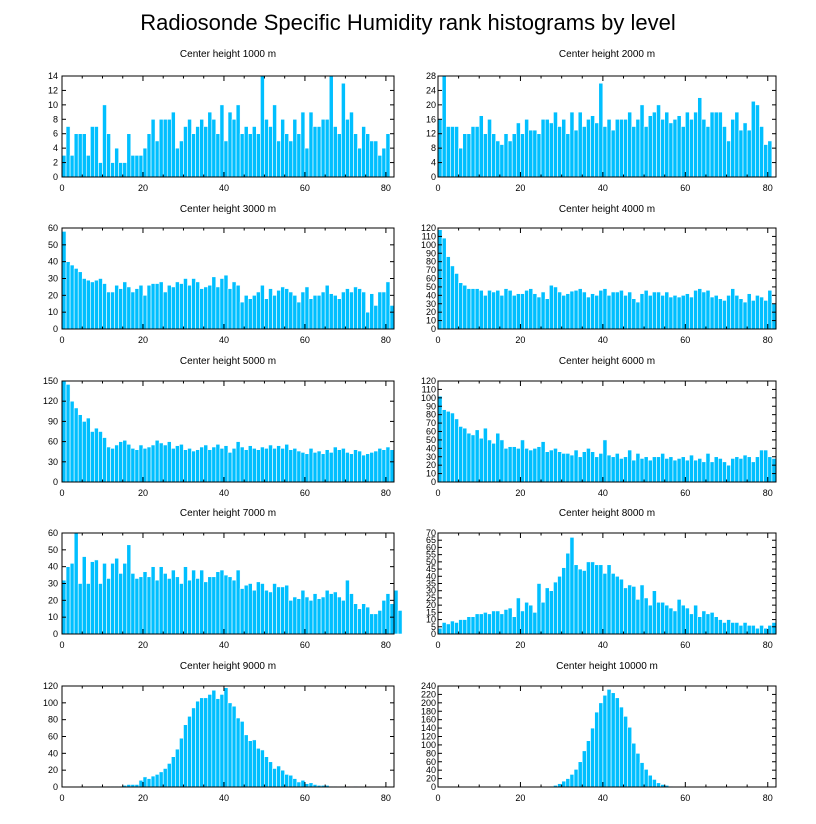  What do you see at coordinates (768, 798) in the screenshot?
I see `x-tick-label: 80` at bounding box center [768, 798].